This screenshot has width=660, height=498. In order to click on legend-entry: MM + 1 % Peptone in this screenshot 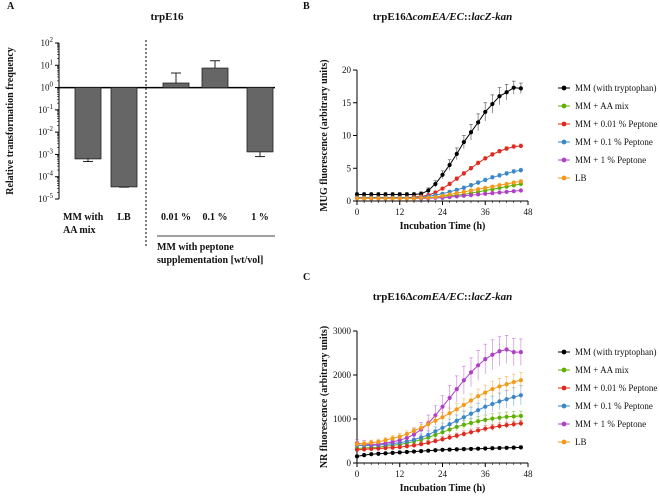, I will do `click(610, 160)`.